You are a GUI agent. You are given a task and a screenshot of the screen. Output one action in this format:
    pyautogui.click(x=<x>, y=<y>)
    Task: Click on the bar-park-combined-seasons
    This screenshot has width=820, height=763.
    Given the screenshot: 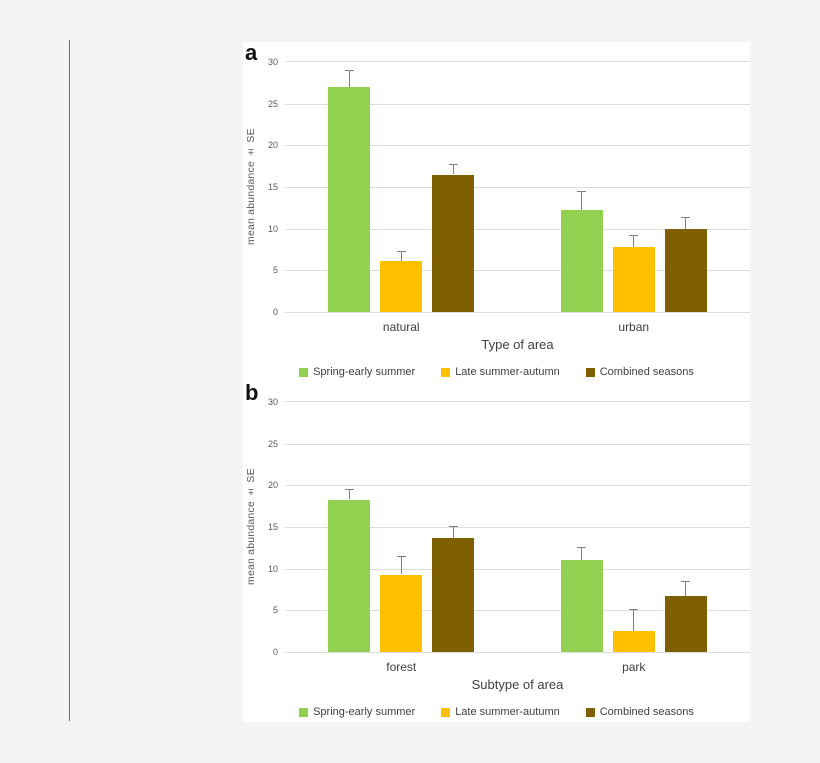 What is the action you would take?
    pyautogui.click(x=685, y=624)
    